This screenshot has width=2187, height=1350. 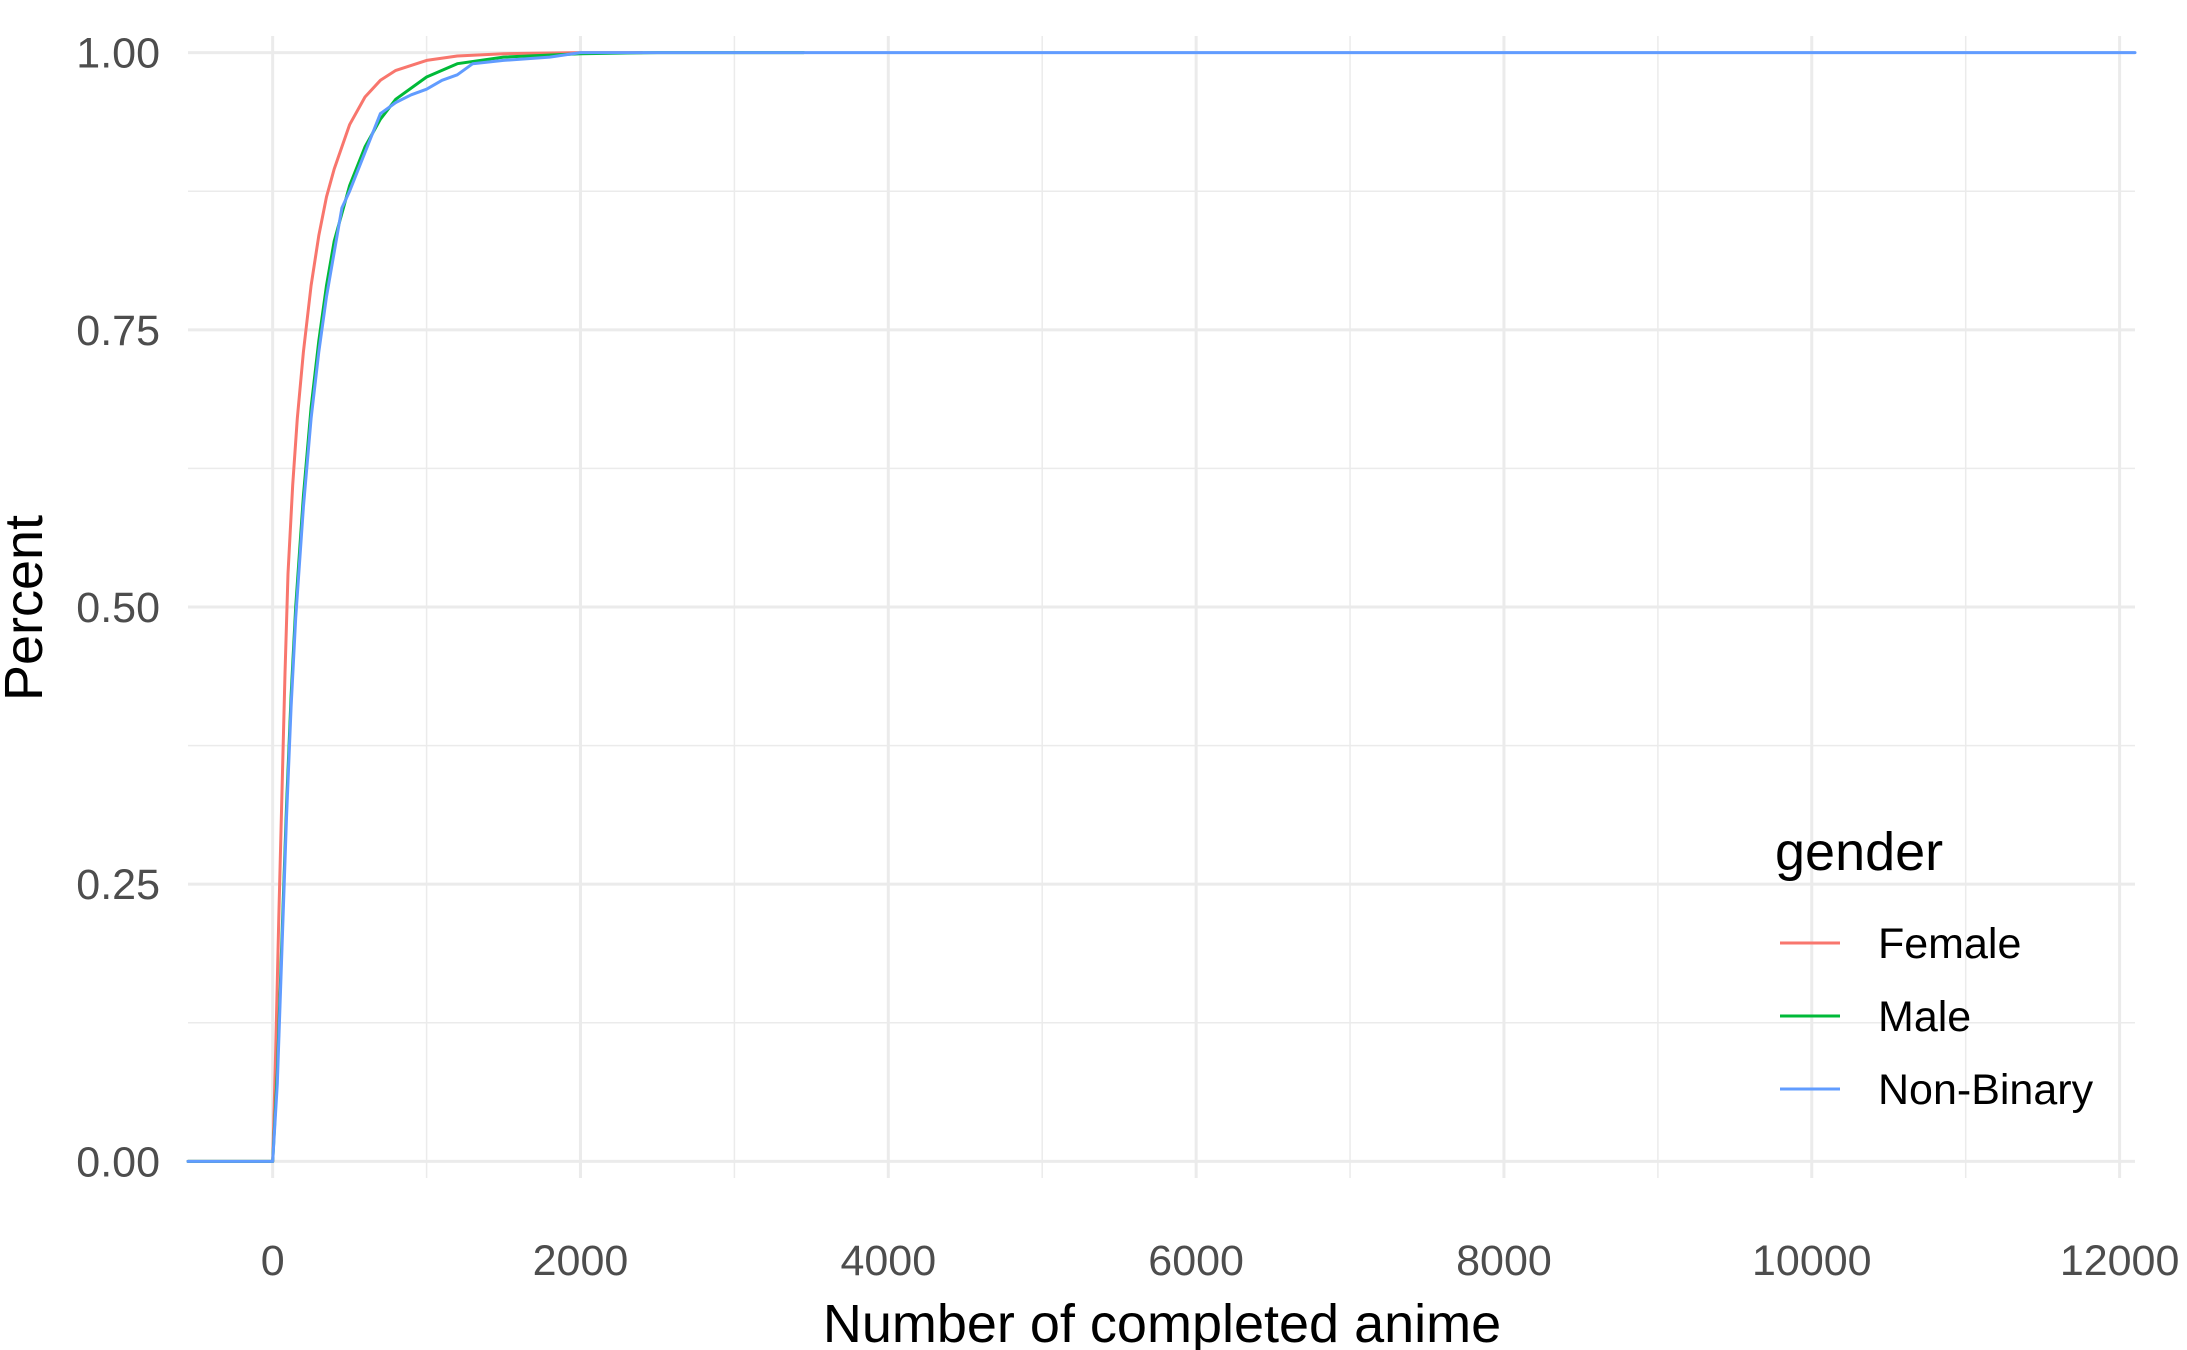 What do you see at coordinates (118, 54) in the screenshot?
I see `y-tick-label: 1.00` at bounding box center [118, 54].